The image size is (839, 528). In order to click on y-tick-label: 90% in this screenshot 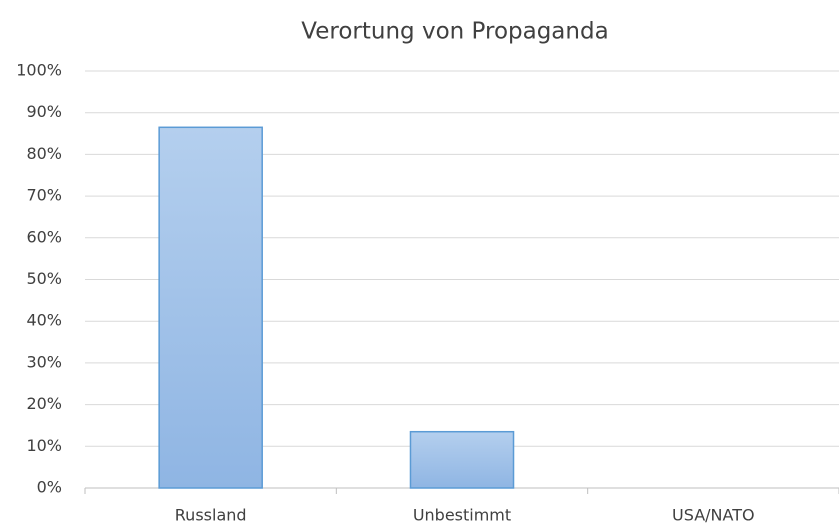, I will do `click(44, 111)`.